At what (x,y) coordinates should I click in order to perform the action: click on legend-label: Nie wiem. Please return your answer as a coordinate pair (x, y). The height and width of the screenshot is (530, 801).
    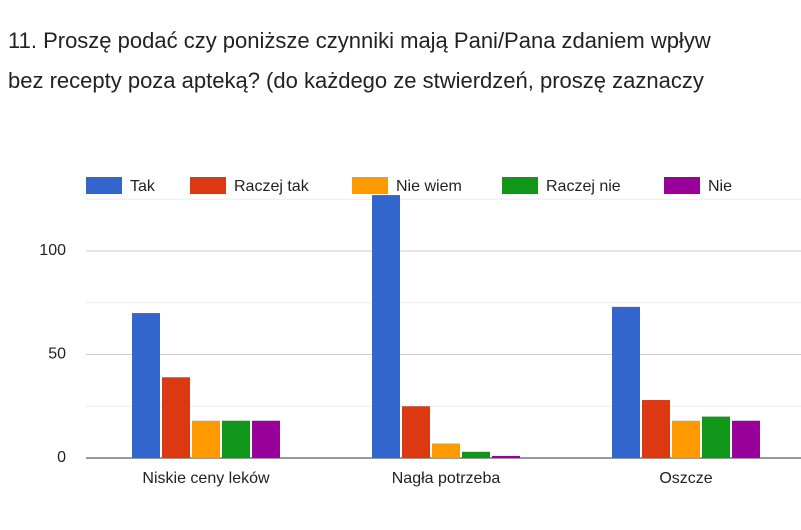
    Looking at the image, I should click on (429, 186).